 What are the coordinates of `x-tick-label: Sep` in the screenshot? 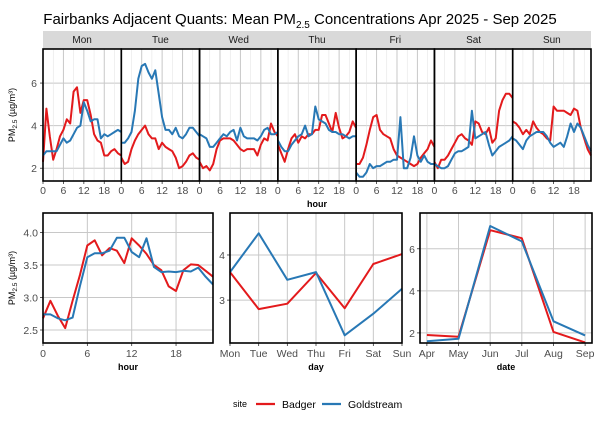 It's located at (585, 354).